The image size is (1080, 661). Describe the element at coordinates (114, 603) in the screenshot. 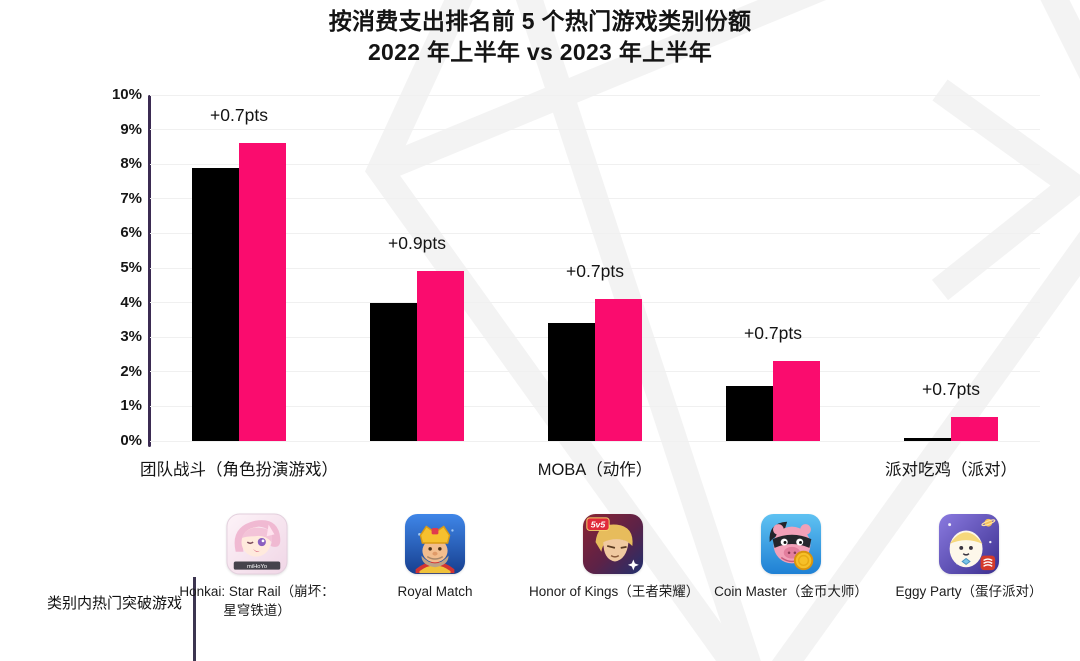

I see `footer-row-label: 类别内热门突破游戏` at that location.